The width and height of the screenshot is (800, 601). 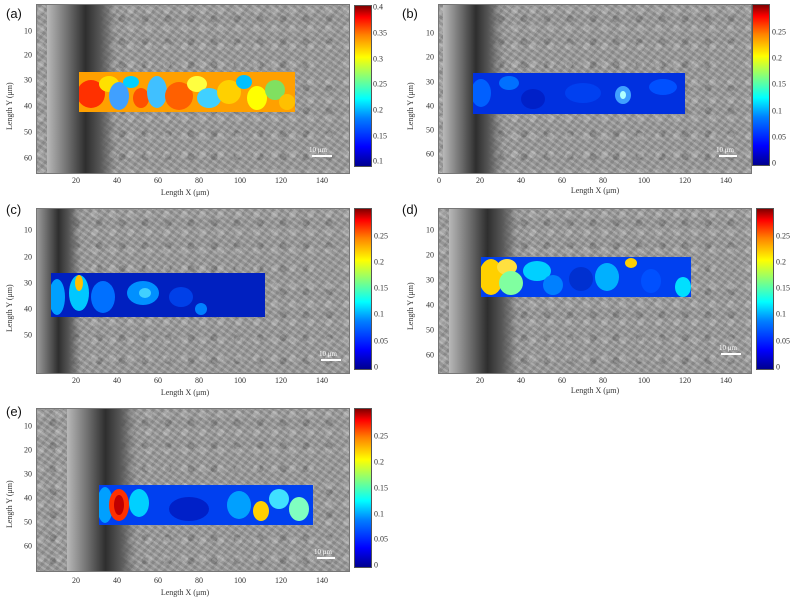 What do you see at coordinates (378, 59) in the screenshot?
I see `colorbar-tick: 0.3` at bounding box center [378, 59].